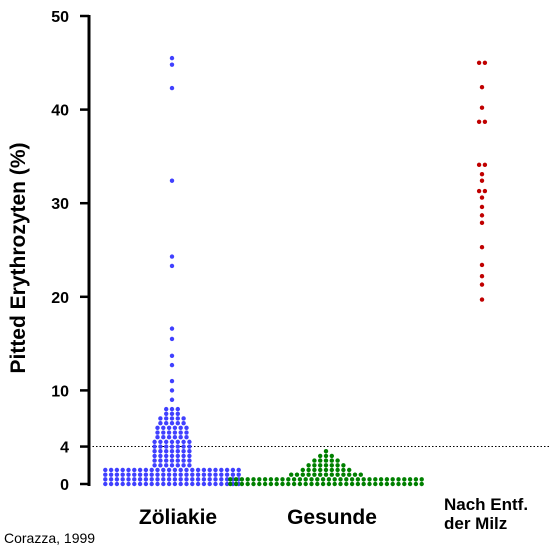 The height and width of the screenshot is (552, 549). I want to click on y-tick-label: 0, so click(64, 485).